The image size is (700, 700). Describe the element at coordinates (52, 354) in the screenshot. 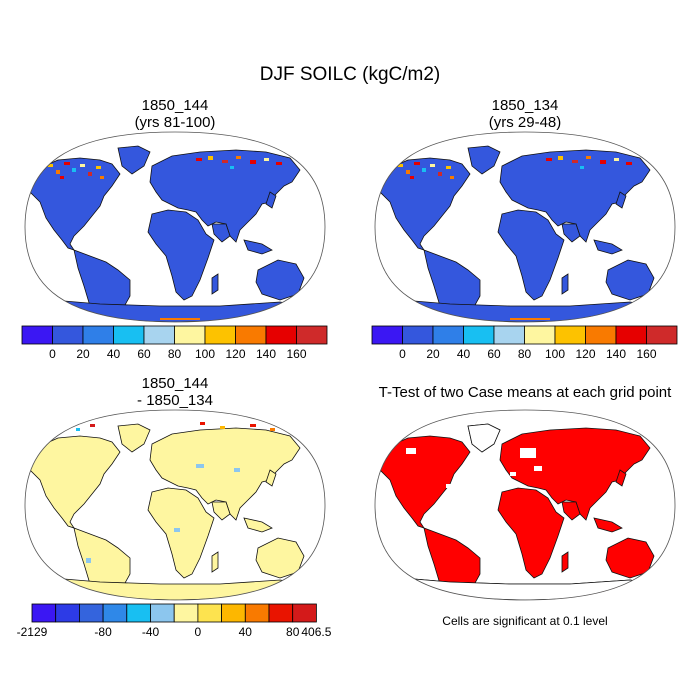

I see `cb1-tick-label-0: 0` at that location.